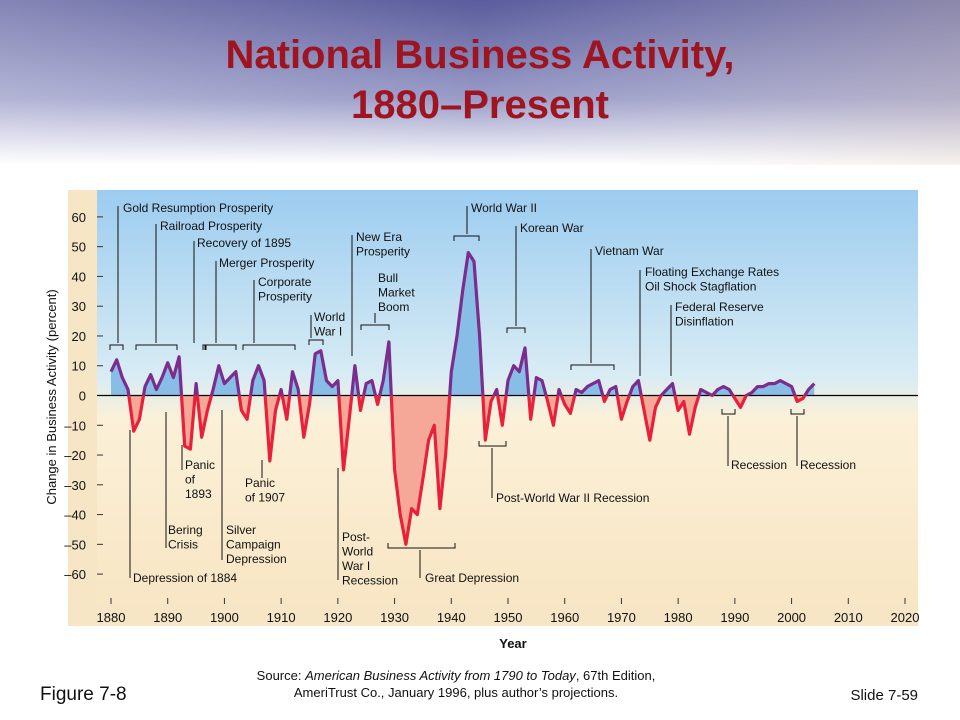  I want to click on annotation: Boom, so click(393, 307).